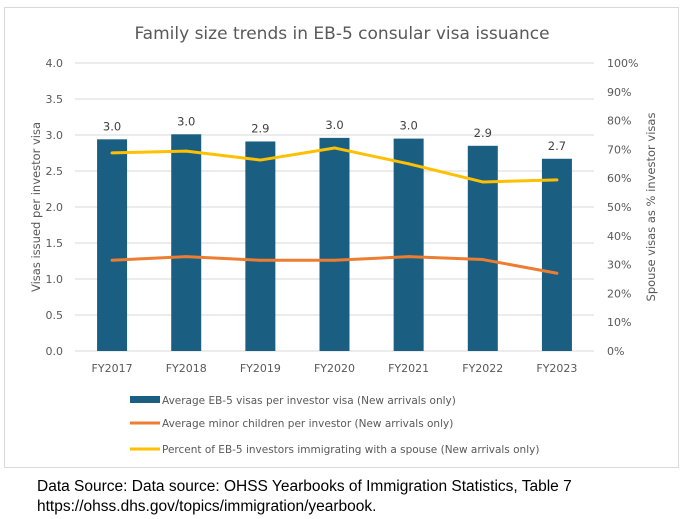  Describe the element at coordinates (619, 265) in the screenshot. I see `y2-tick-label: 30%` at that location.